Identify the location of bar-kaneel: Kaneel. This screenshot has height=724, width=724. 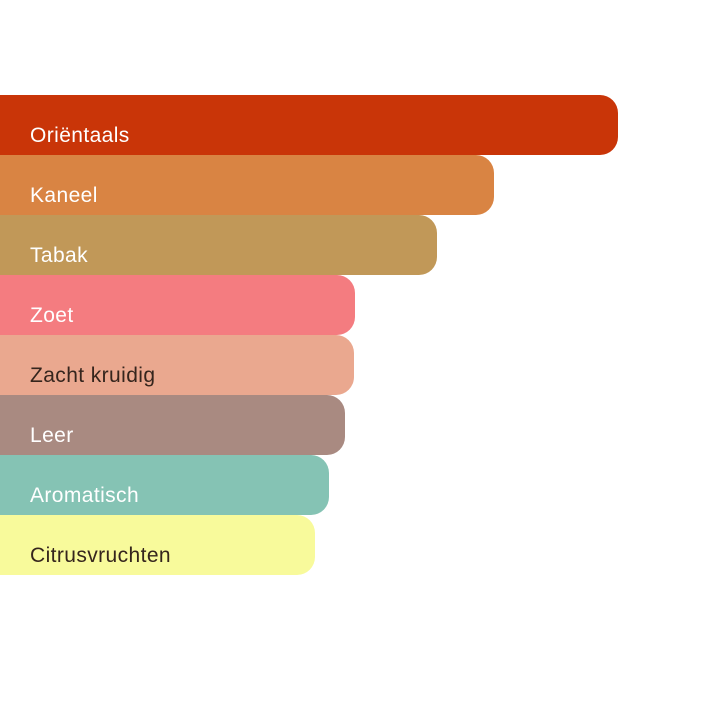
(247, 185).